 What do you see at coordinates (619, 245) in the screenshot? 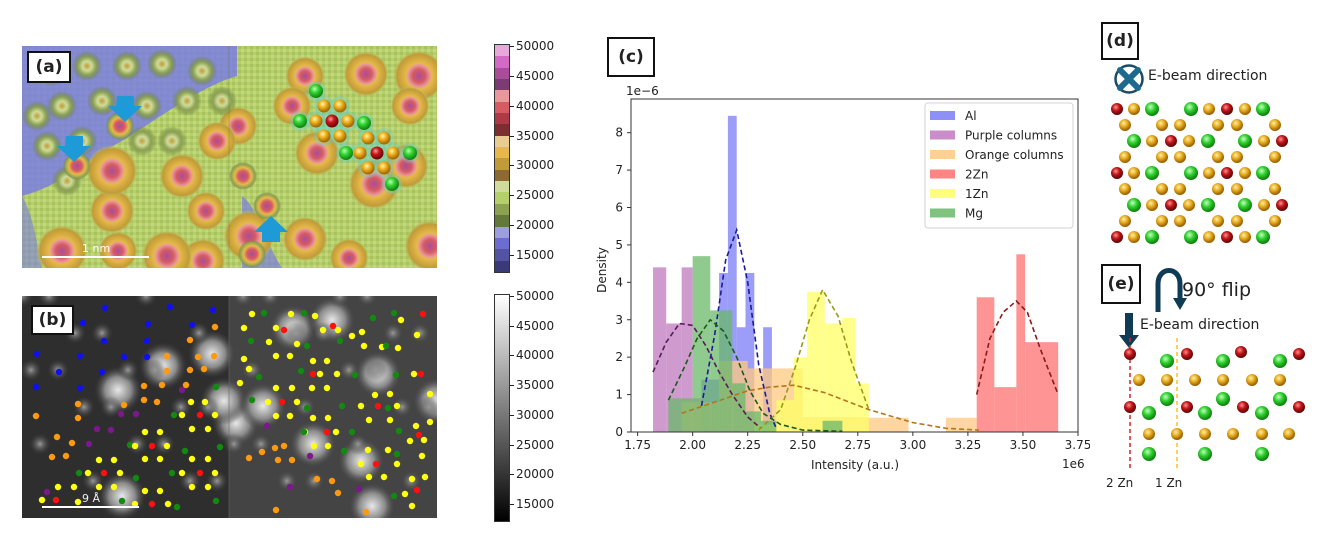
I see `y-tick-label: 5` at bounding box center [619, 245].